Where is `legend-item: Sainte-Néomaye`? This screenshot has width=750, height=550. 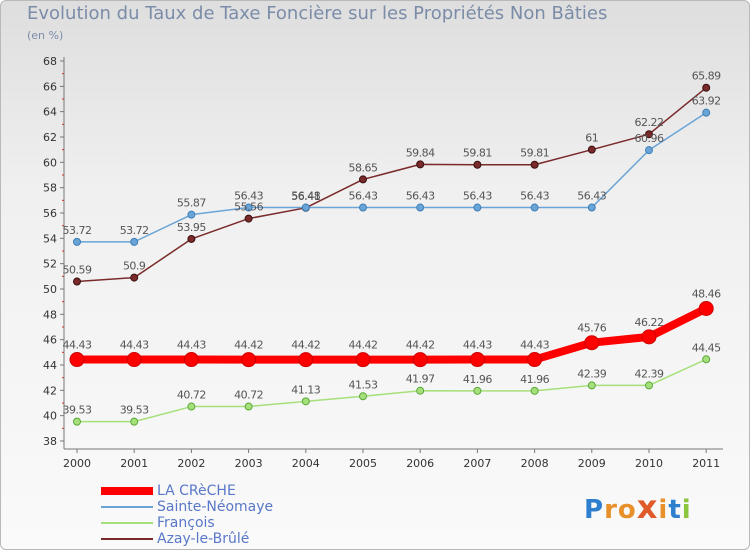
legend-item: Sainte-Néomaye is located at coordinates (231, 507).